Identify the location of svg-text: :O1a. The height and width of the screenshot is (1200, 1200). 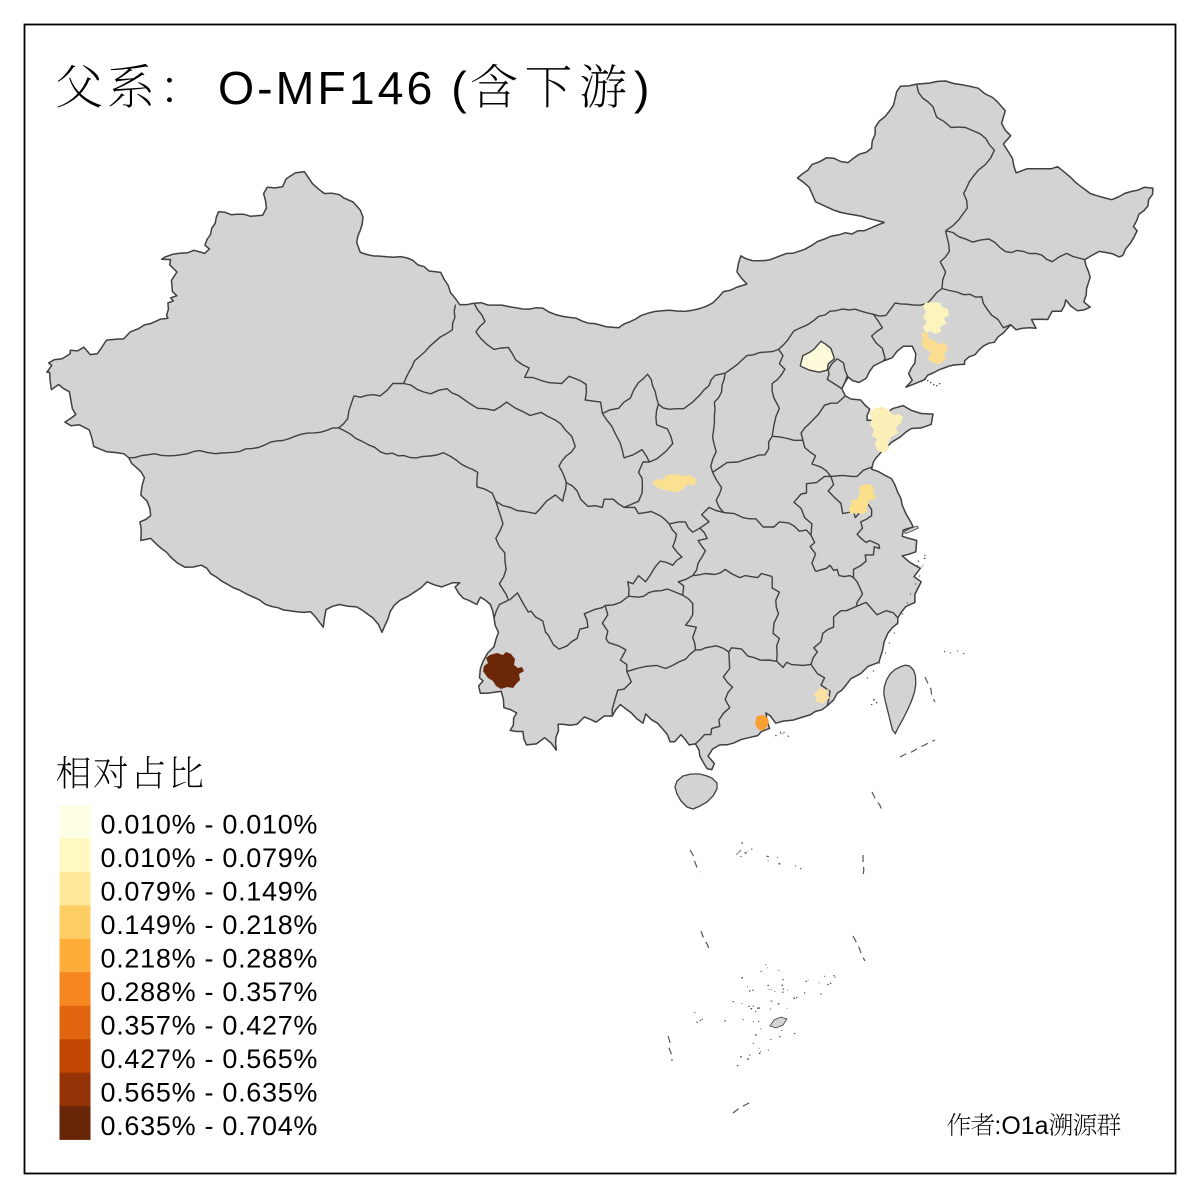
(1021, 1126).